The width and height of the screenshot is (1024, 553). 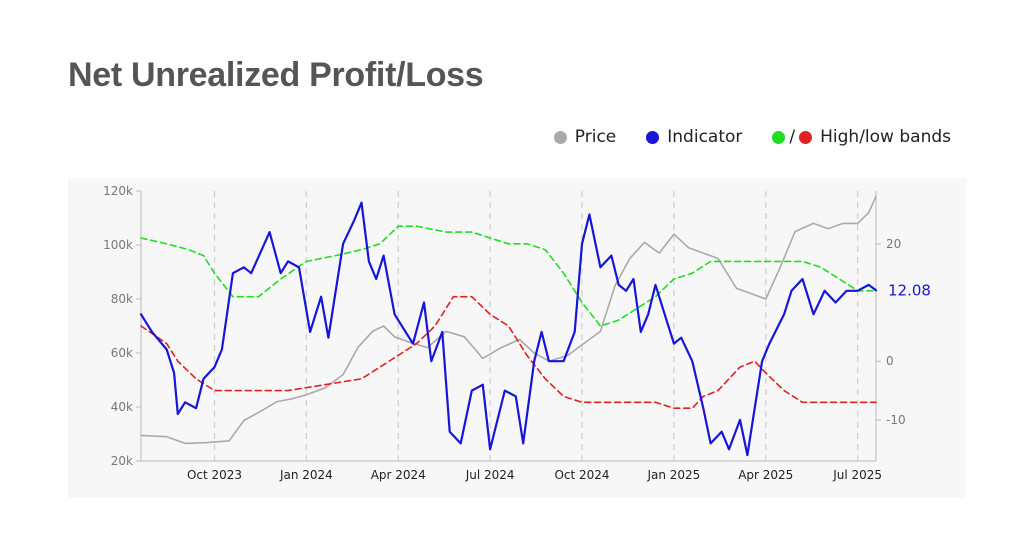 I want to click on legend-indicator-label: Indicator, so click(x=705, y=137).